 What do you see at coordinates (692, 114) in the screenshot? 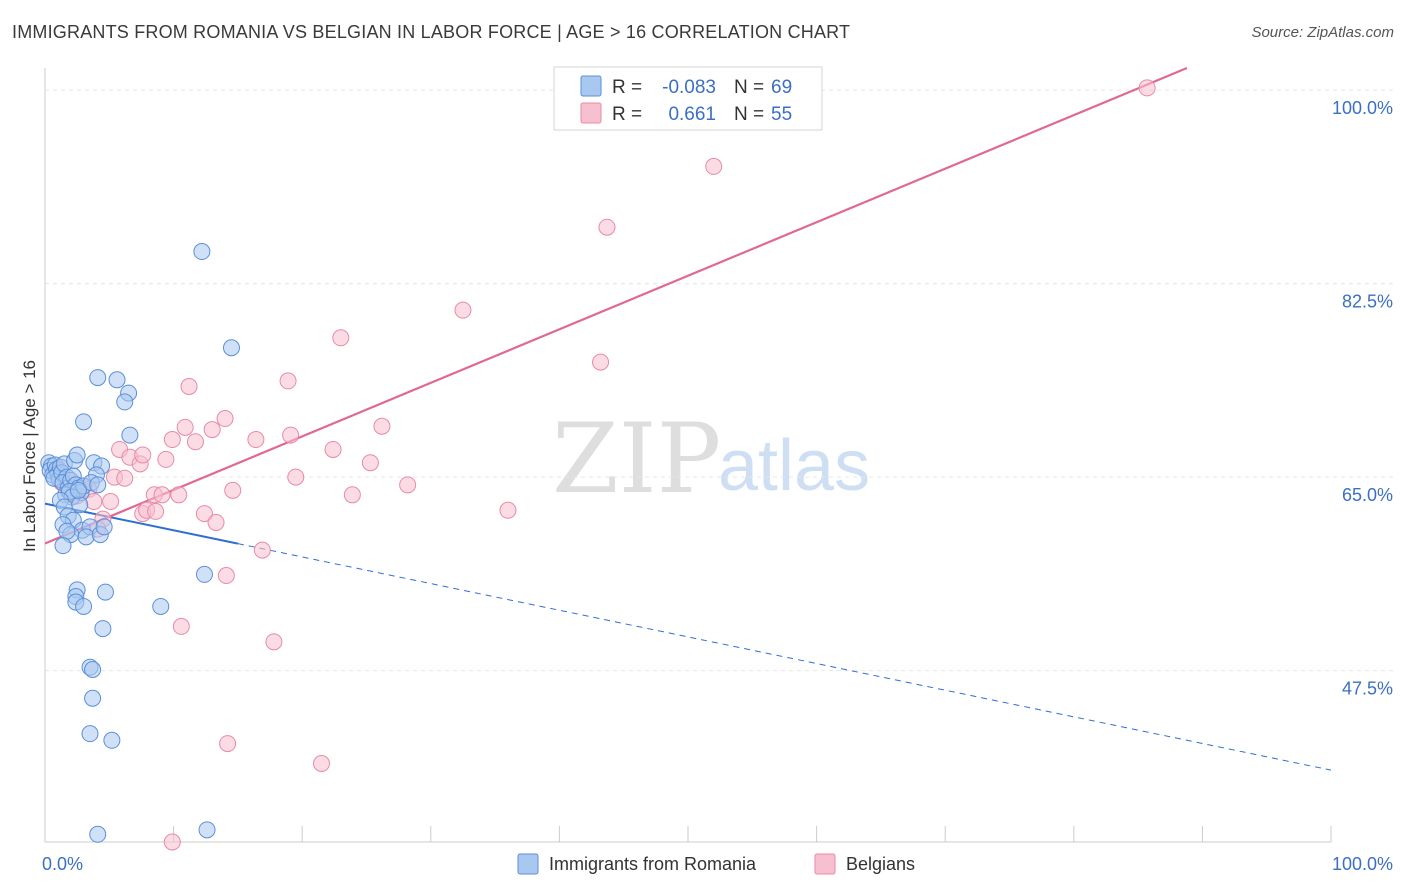
I see `legend-r-value: 0.661` at bounding box center [692, 114].